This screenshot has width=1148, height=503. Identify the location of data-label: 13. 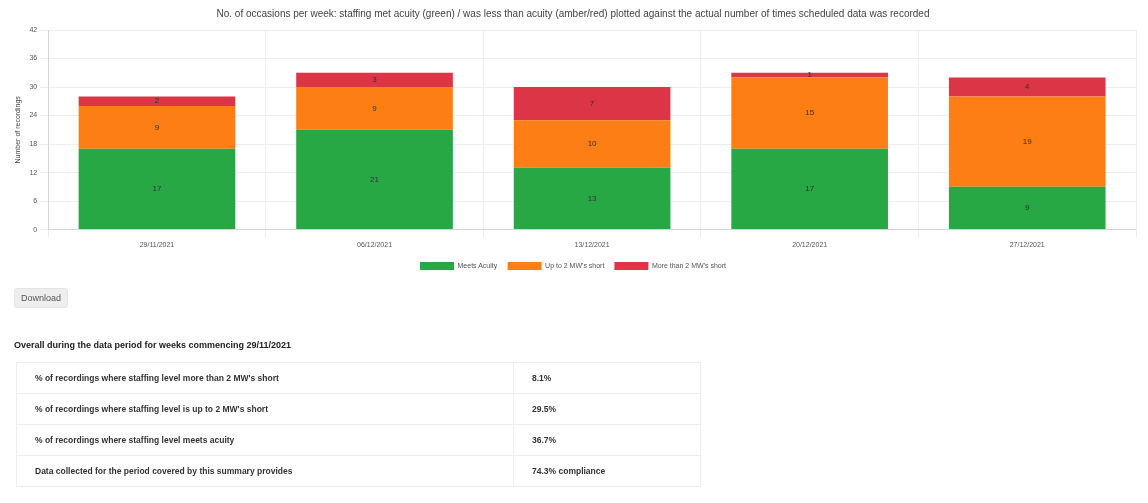
(592, 198).